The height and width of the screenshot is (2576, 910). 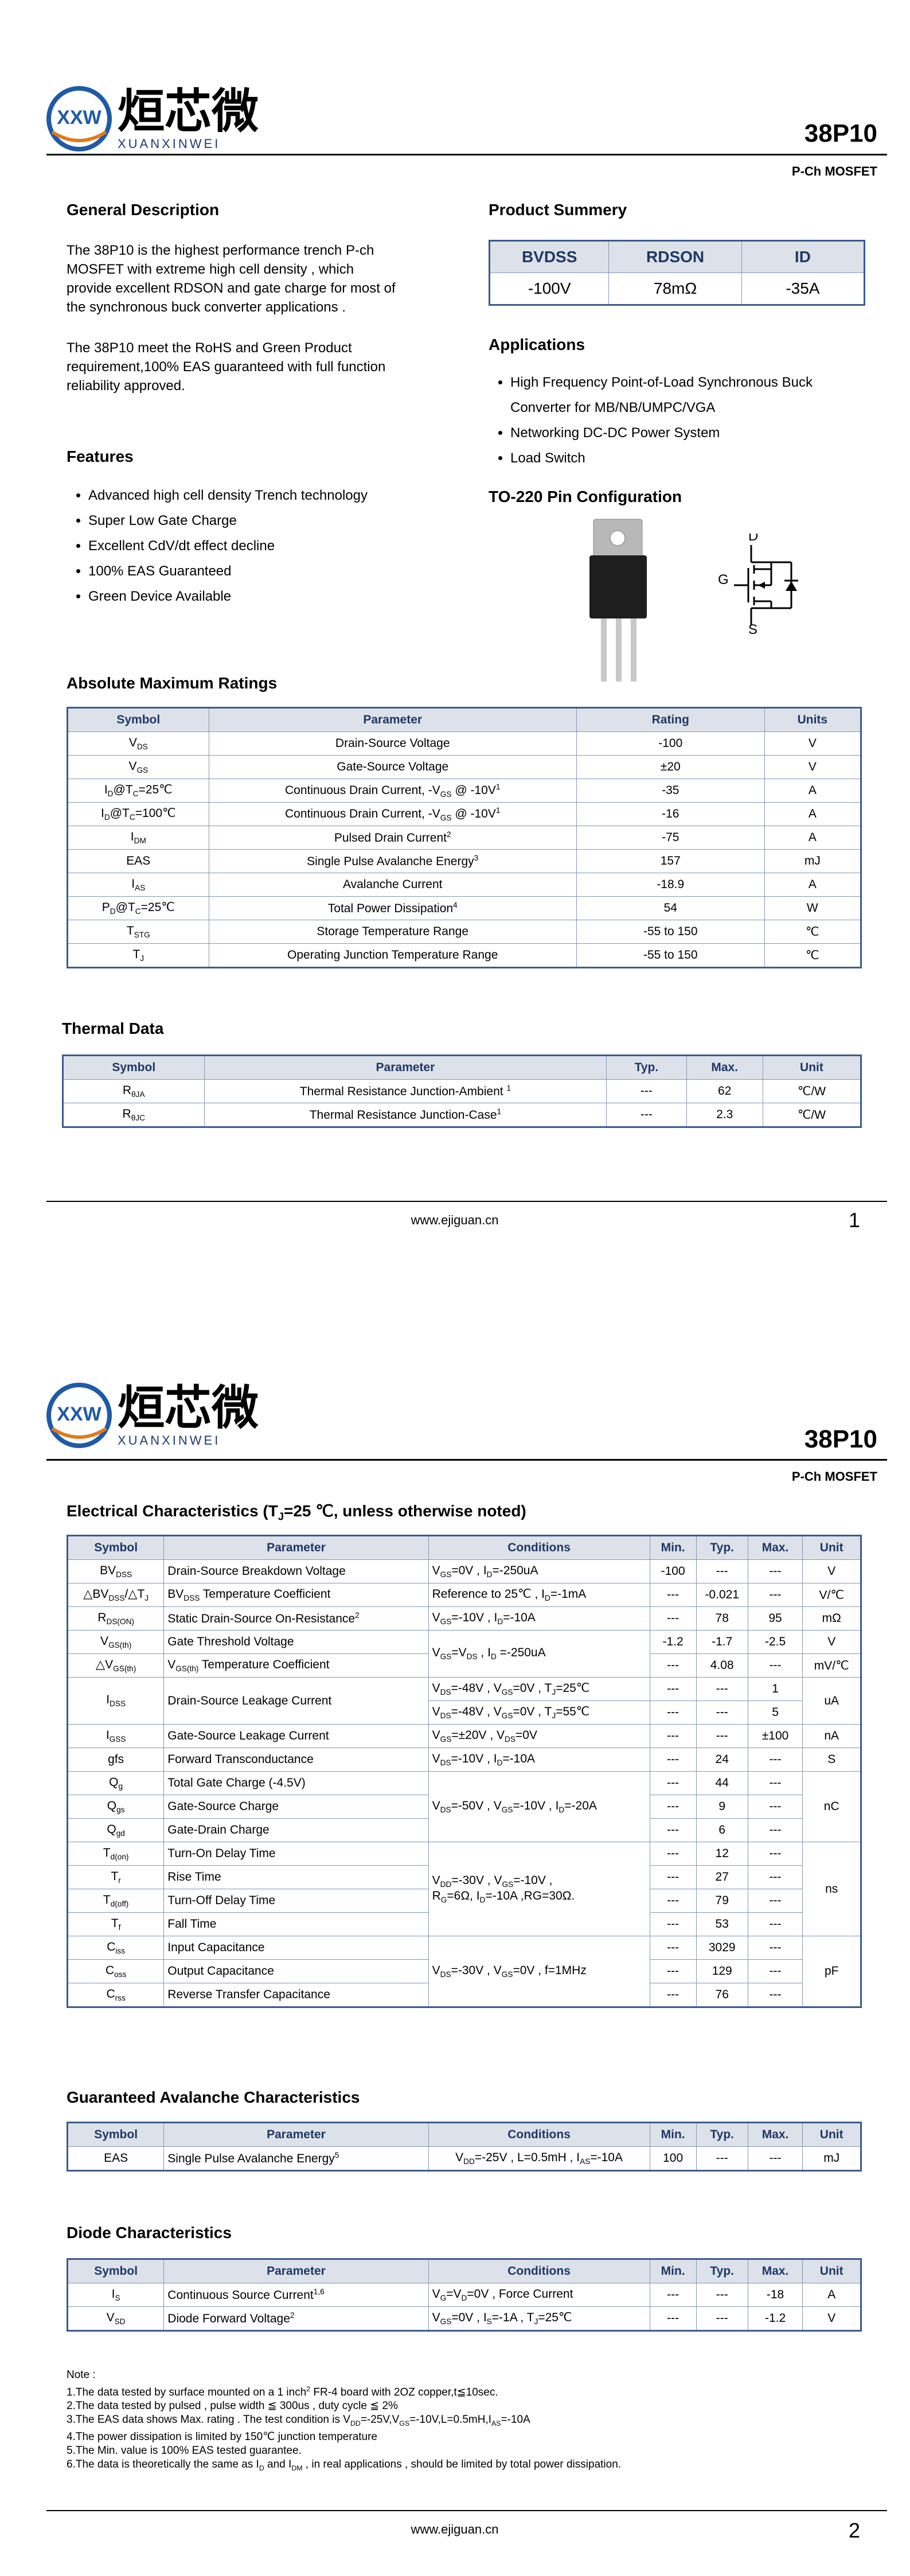 I want to click on subscript: DS, so click(x=472, y=1656).